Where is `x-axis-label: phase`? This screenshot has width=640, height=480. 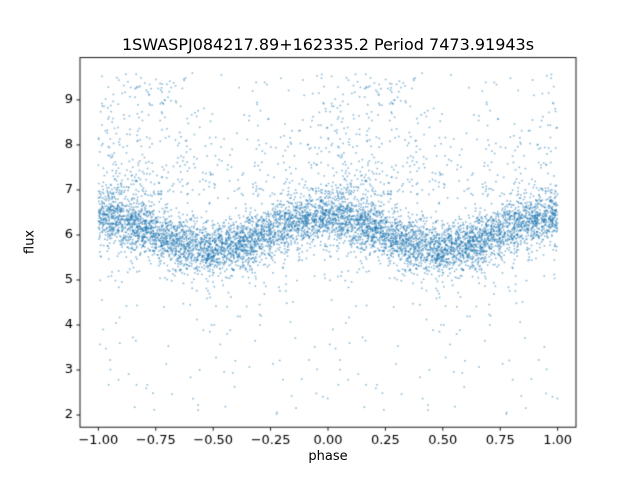
x-axis-label: phase is located at coordinates (328, 456).